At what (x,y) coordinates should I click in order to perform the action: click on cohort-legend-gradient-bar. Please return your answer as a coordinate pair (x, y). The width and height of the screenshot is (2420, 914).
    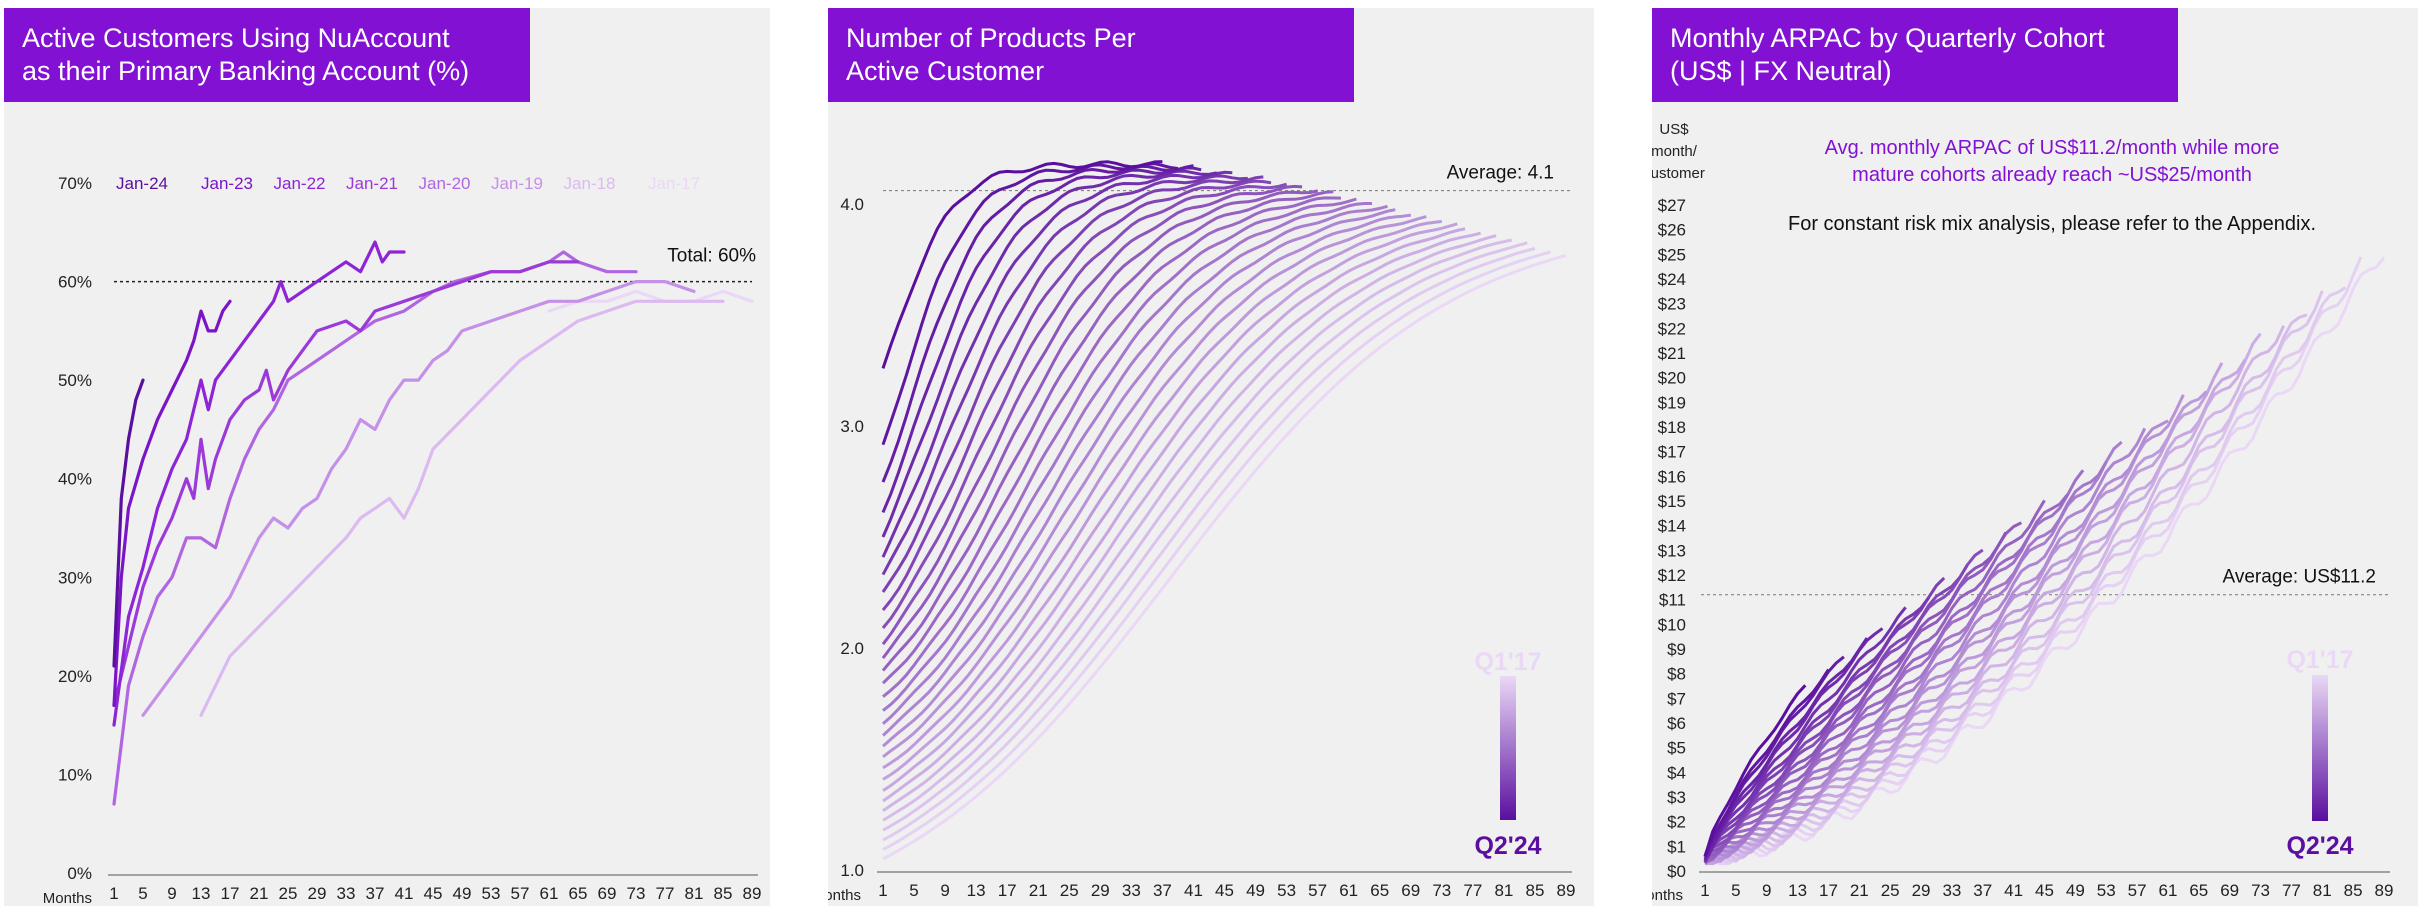
    Looking at the image, I should click on (2320, 748).